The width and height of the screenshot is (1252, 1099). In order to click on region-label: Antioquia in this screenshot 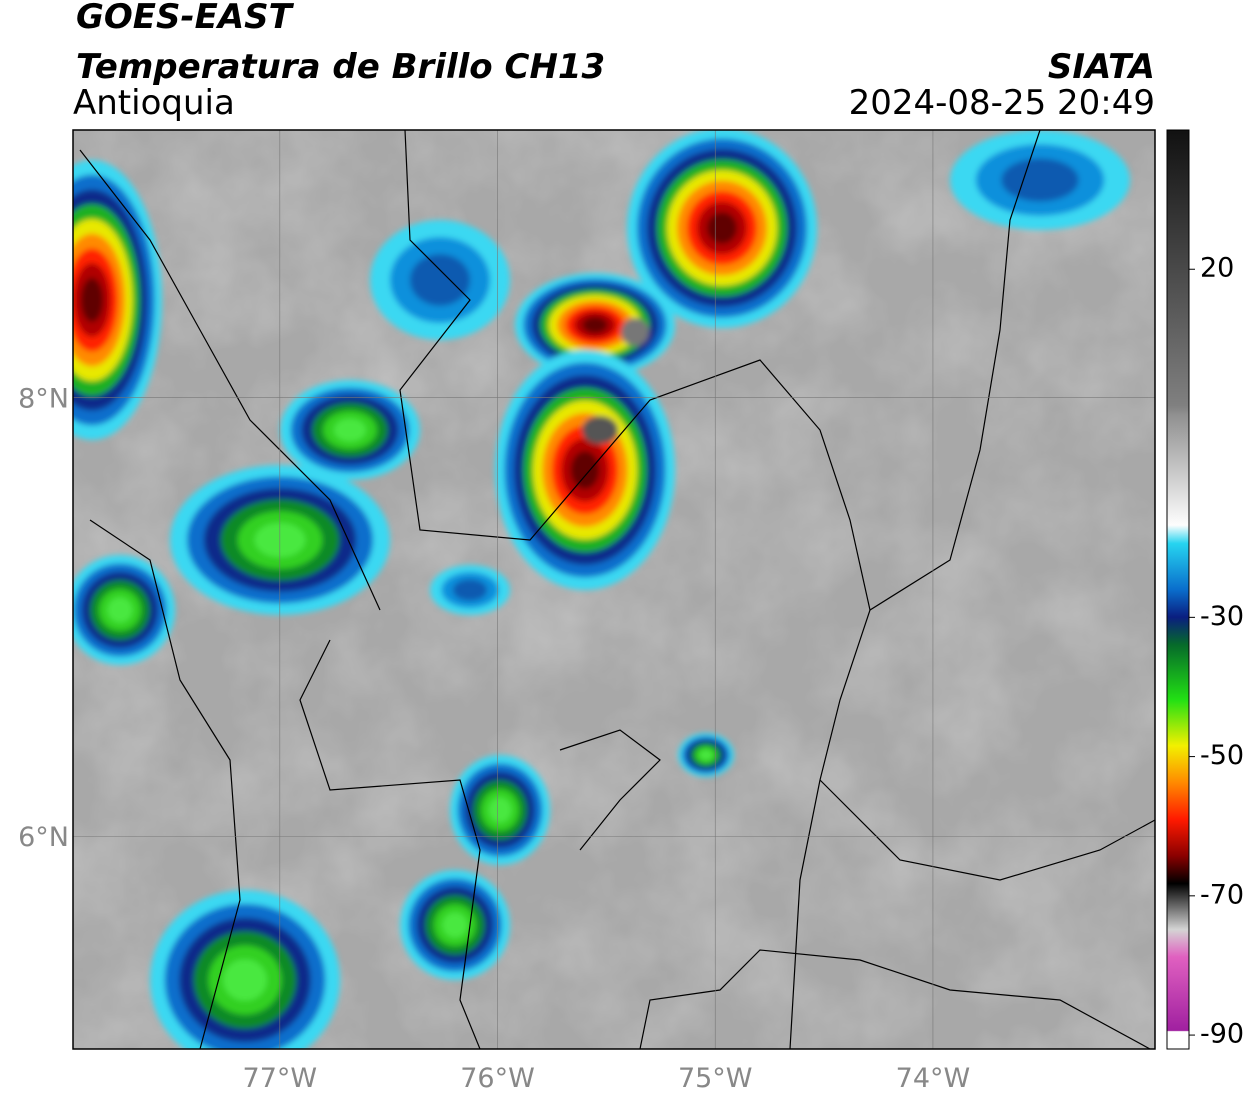, I will do `click(154, 103)`.